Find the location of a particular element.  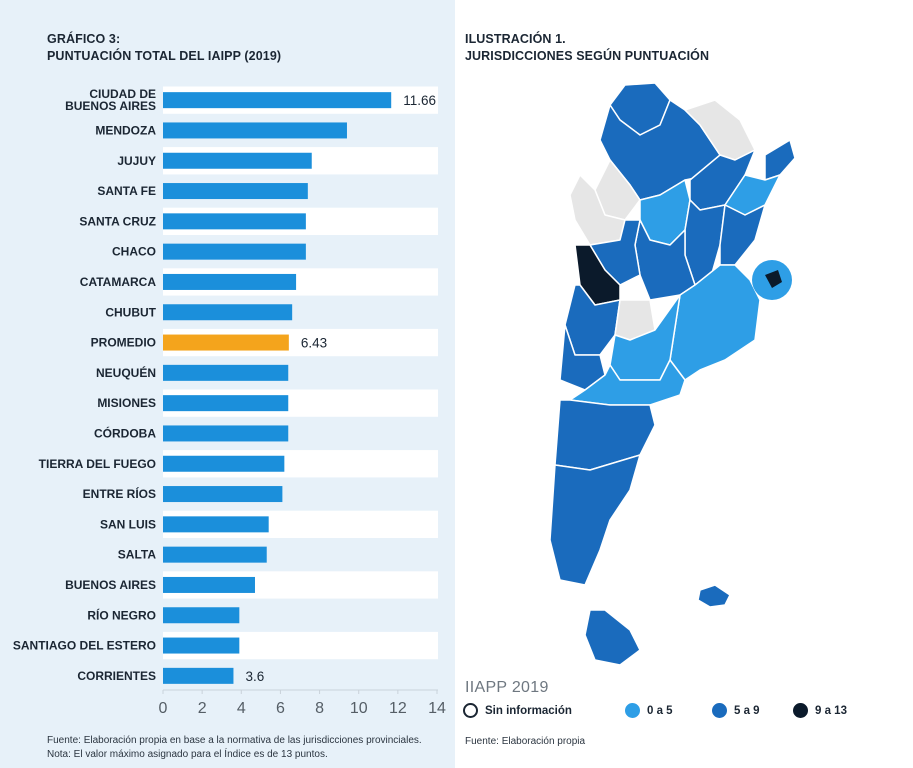

map-watermark: IIAPP 2019 is located at coordinates (507, 687).